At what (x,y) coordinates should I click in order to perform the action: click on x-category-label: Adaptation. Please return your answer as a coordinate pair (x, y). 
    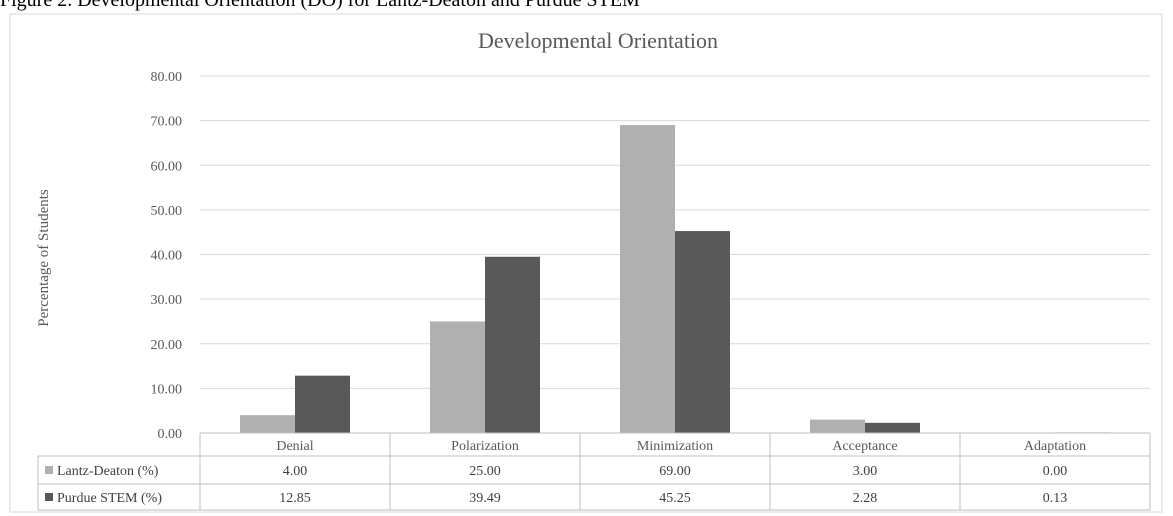
    Looking at the image, I should click on (1055, 446).